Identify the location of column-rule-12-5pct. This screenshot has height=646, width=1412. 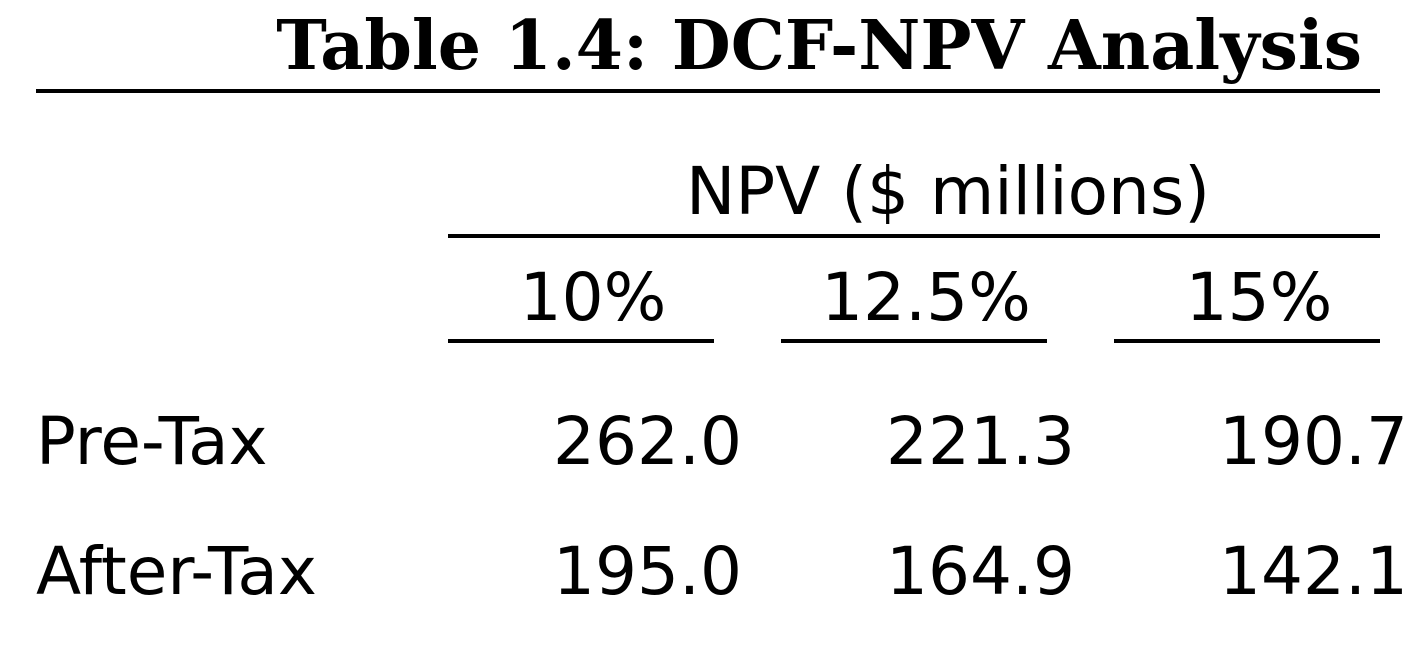
(914, 341).